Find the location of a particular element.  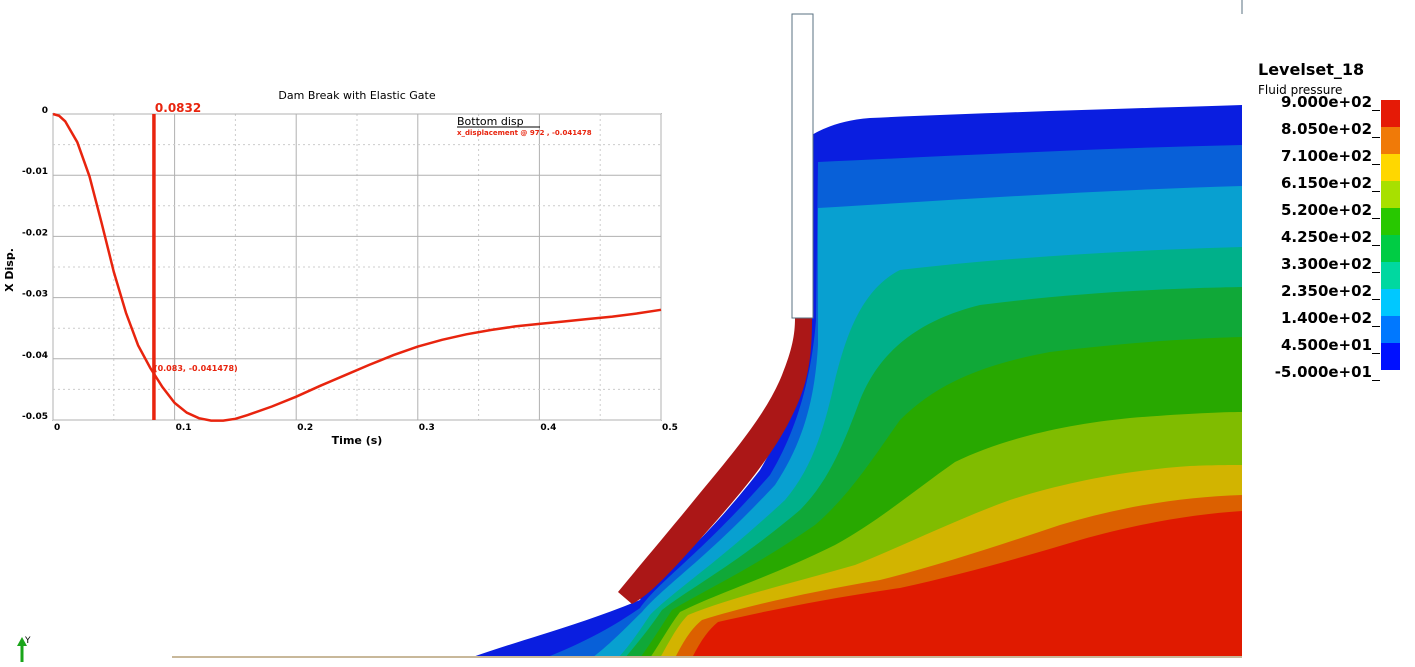

series-legend-note: x_displacement @ 972 , -0.041478 is located at coordinates (524, 133).